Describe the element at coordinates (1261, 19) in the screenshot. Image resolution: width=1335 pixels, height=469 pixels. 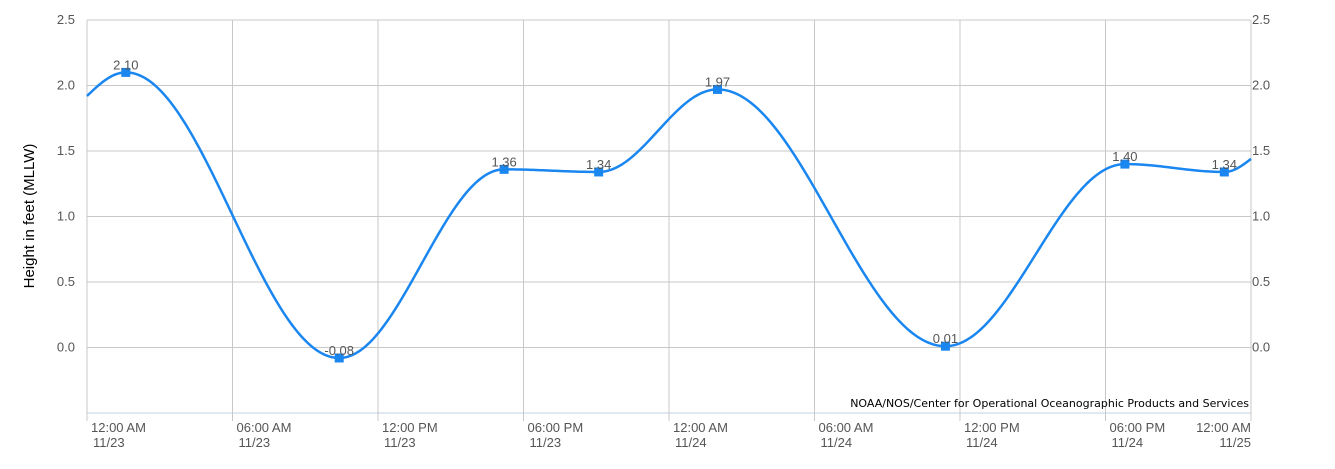
I see `y-tick-label-right: 2.5` at that location.